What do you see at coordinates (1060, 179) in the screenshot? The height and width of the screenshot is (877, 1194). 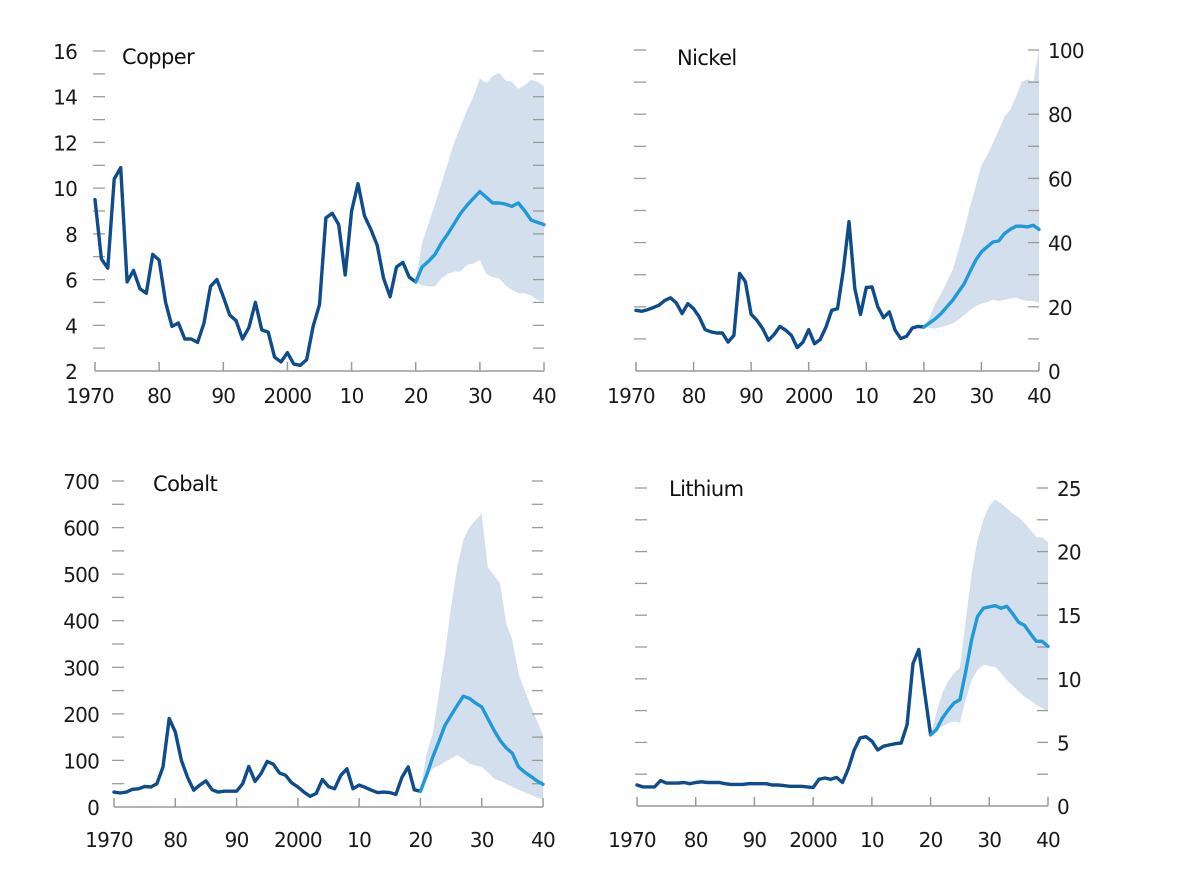 I see `nickel-y-tick-label: 60` at bounding box center [1060, 179].